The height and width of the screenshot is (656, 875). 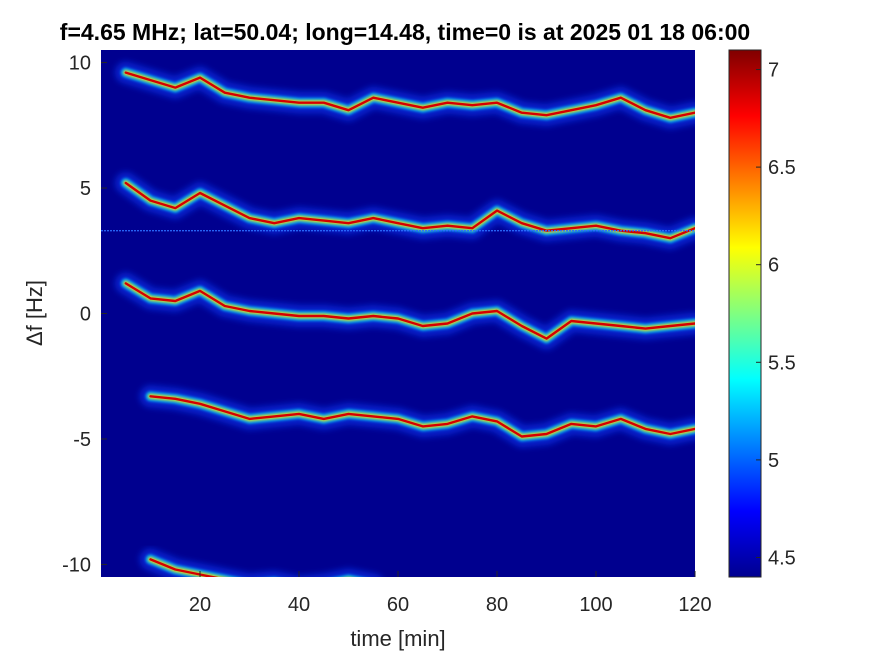 I want to click on x-tick-label: 20, so click(x=200, y=605).